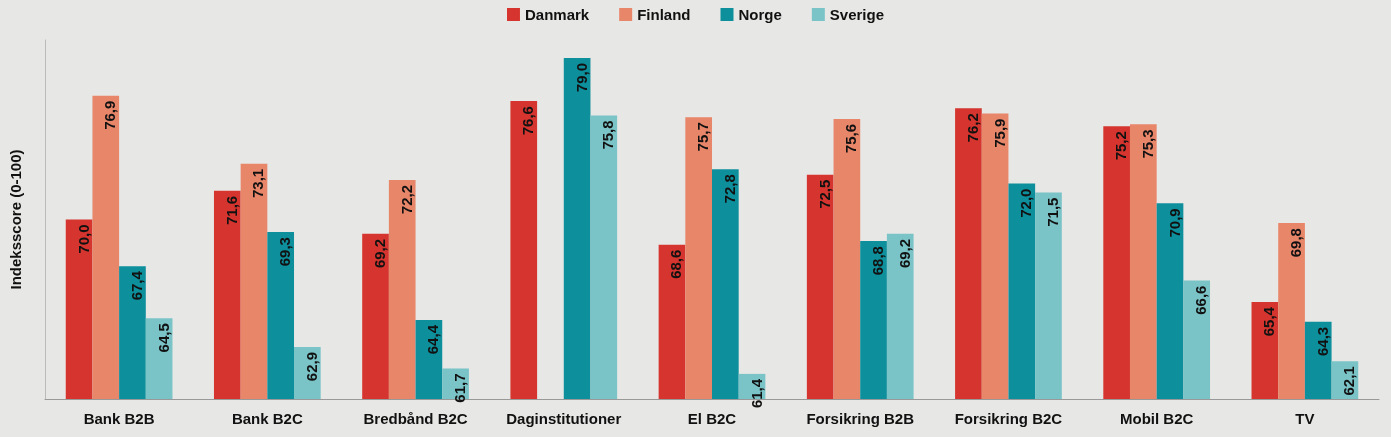  Describe the element at coordinates (1269, 321) in the screenshot. I see `data-label: 65,4` at that location.